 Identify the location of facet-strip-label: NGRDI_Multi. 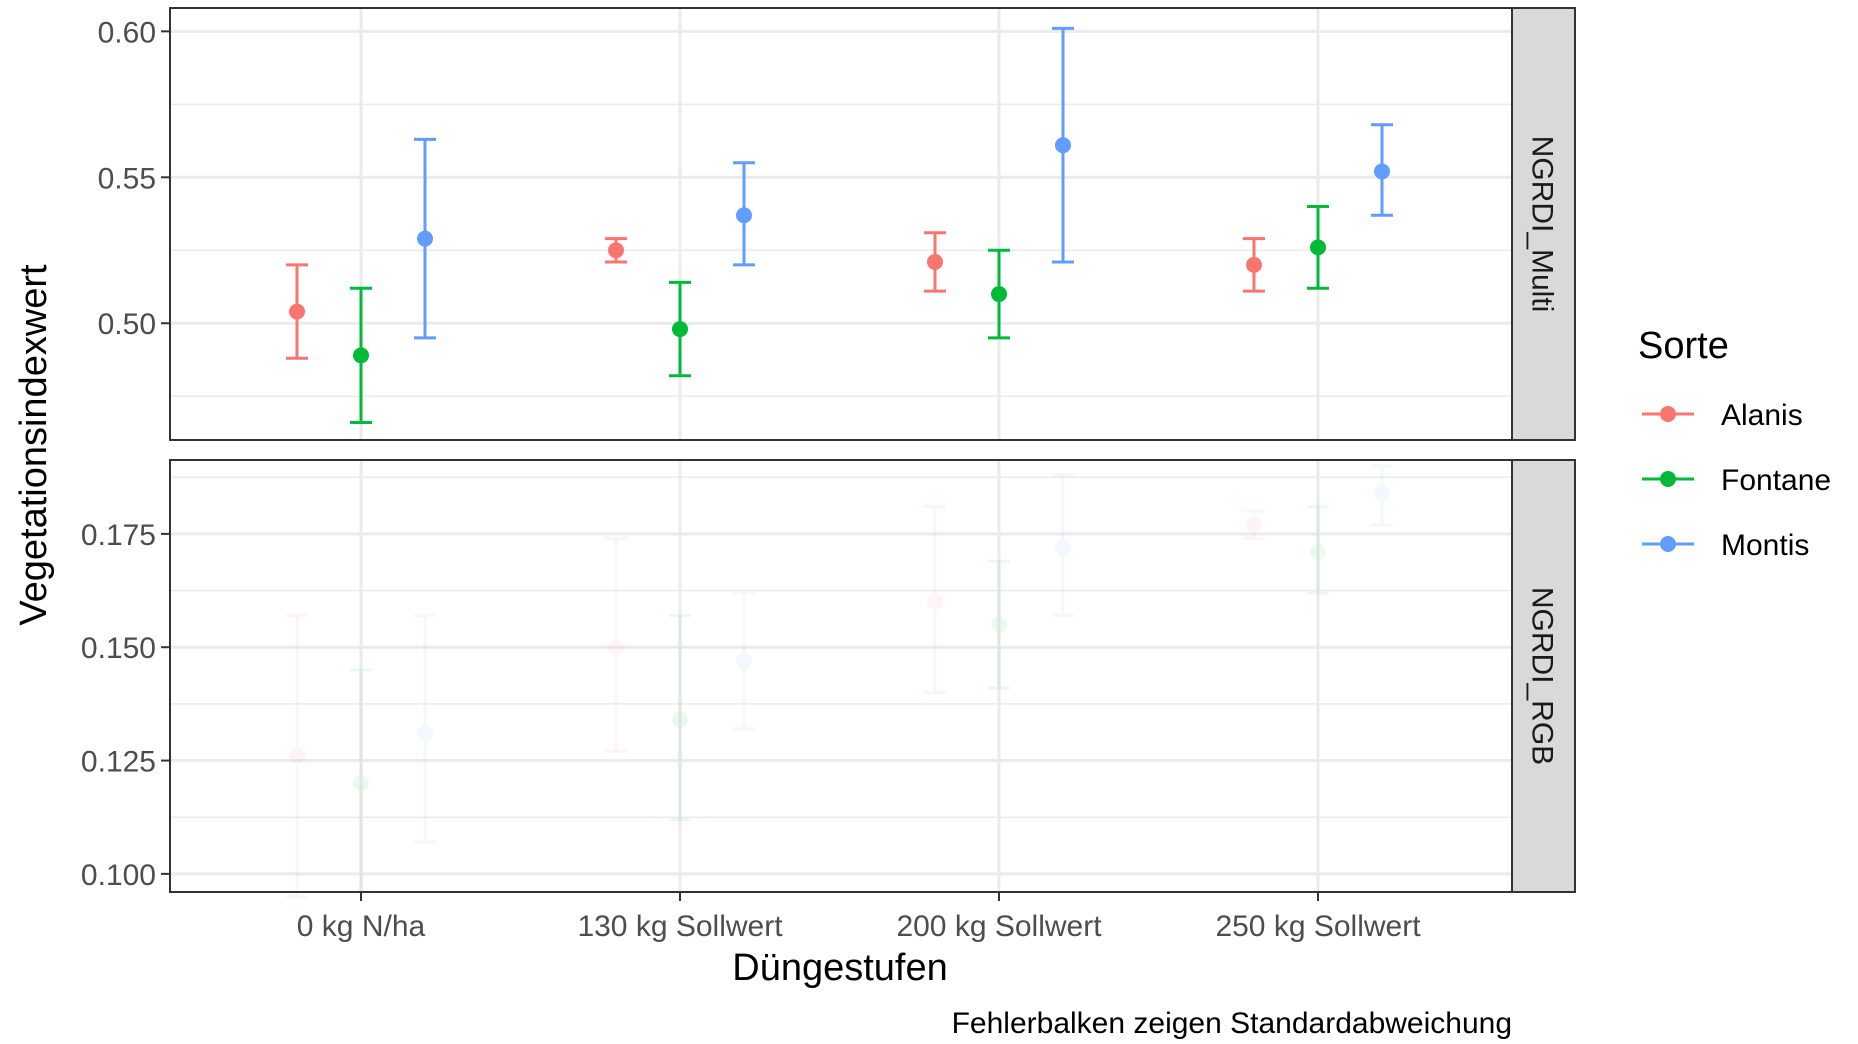
(1542, 224).